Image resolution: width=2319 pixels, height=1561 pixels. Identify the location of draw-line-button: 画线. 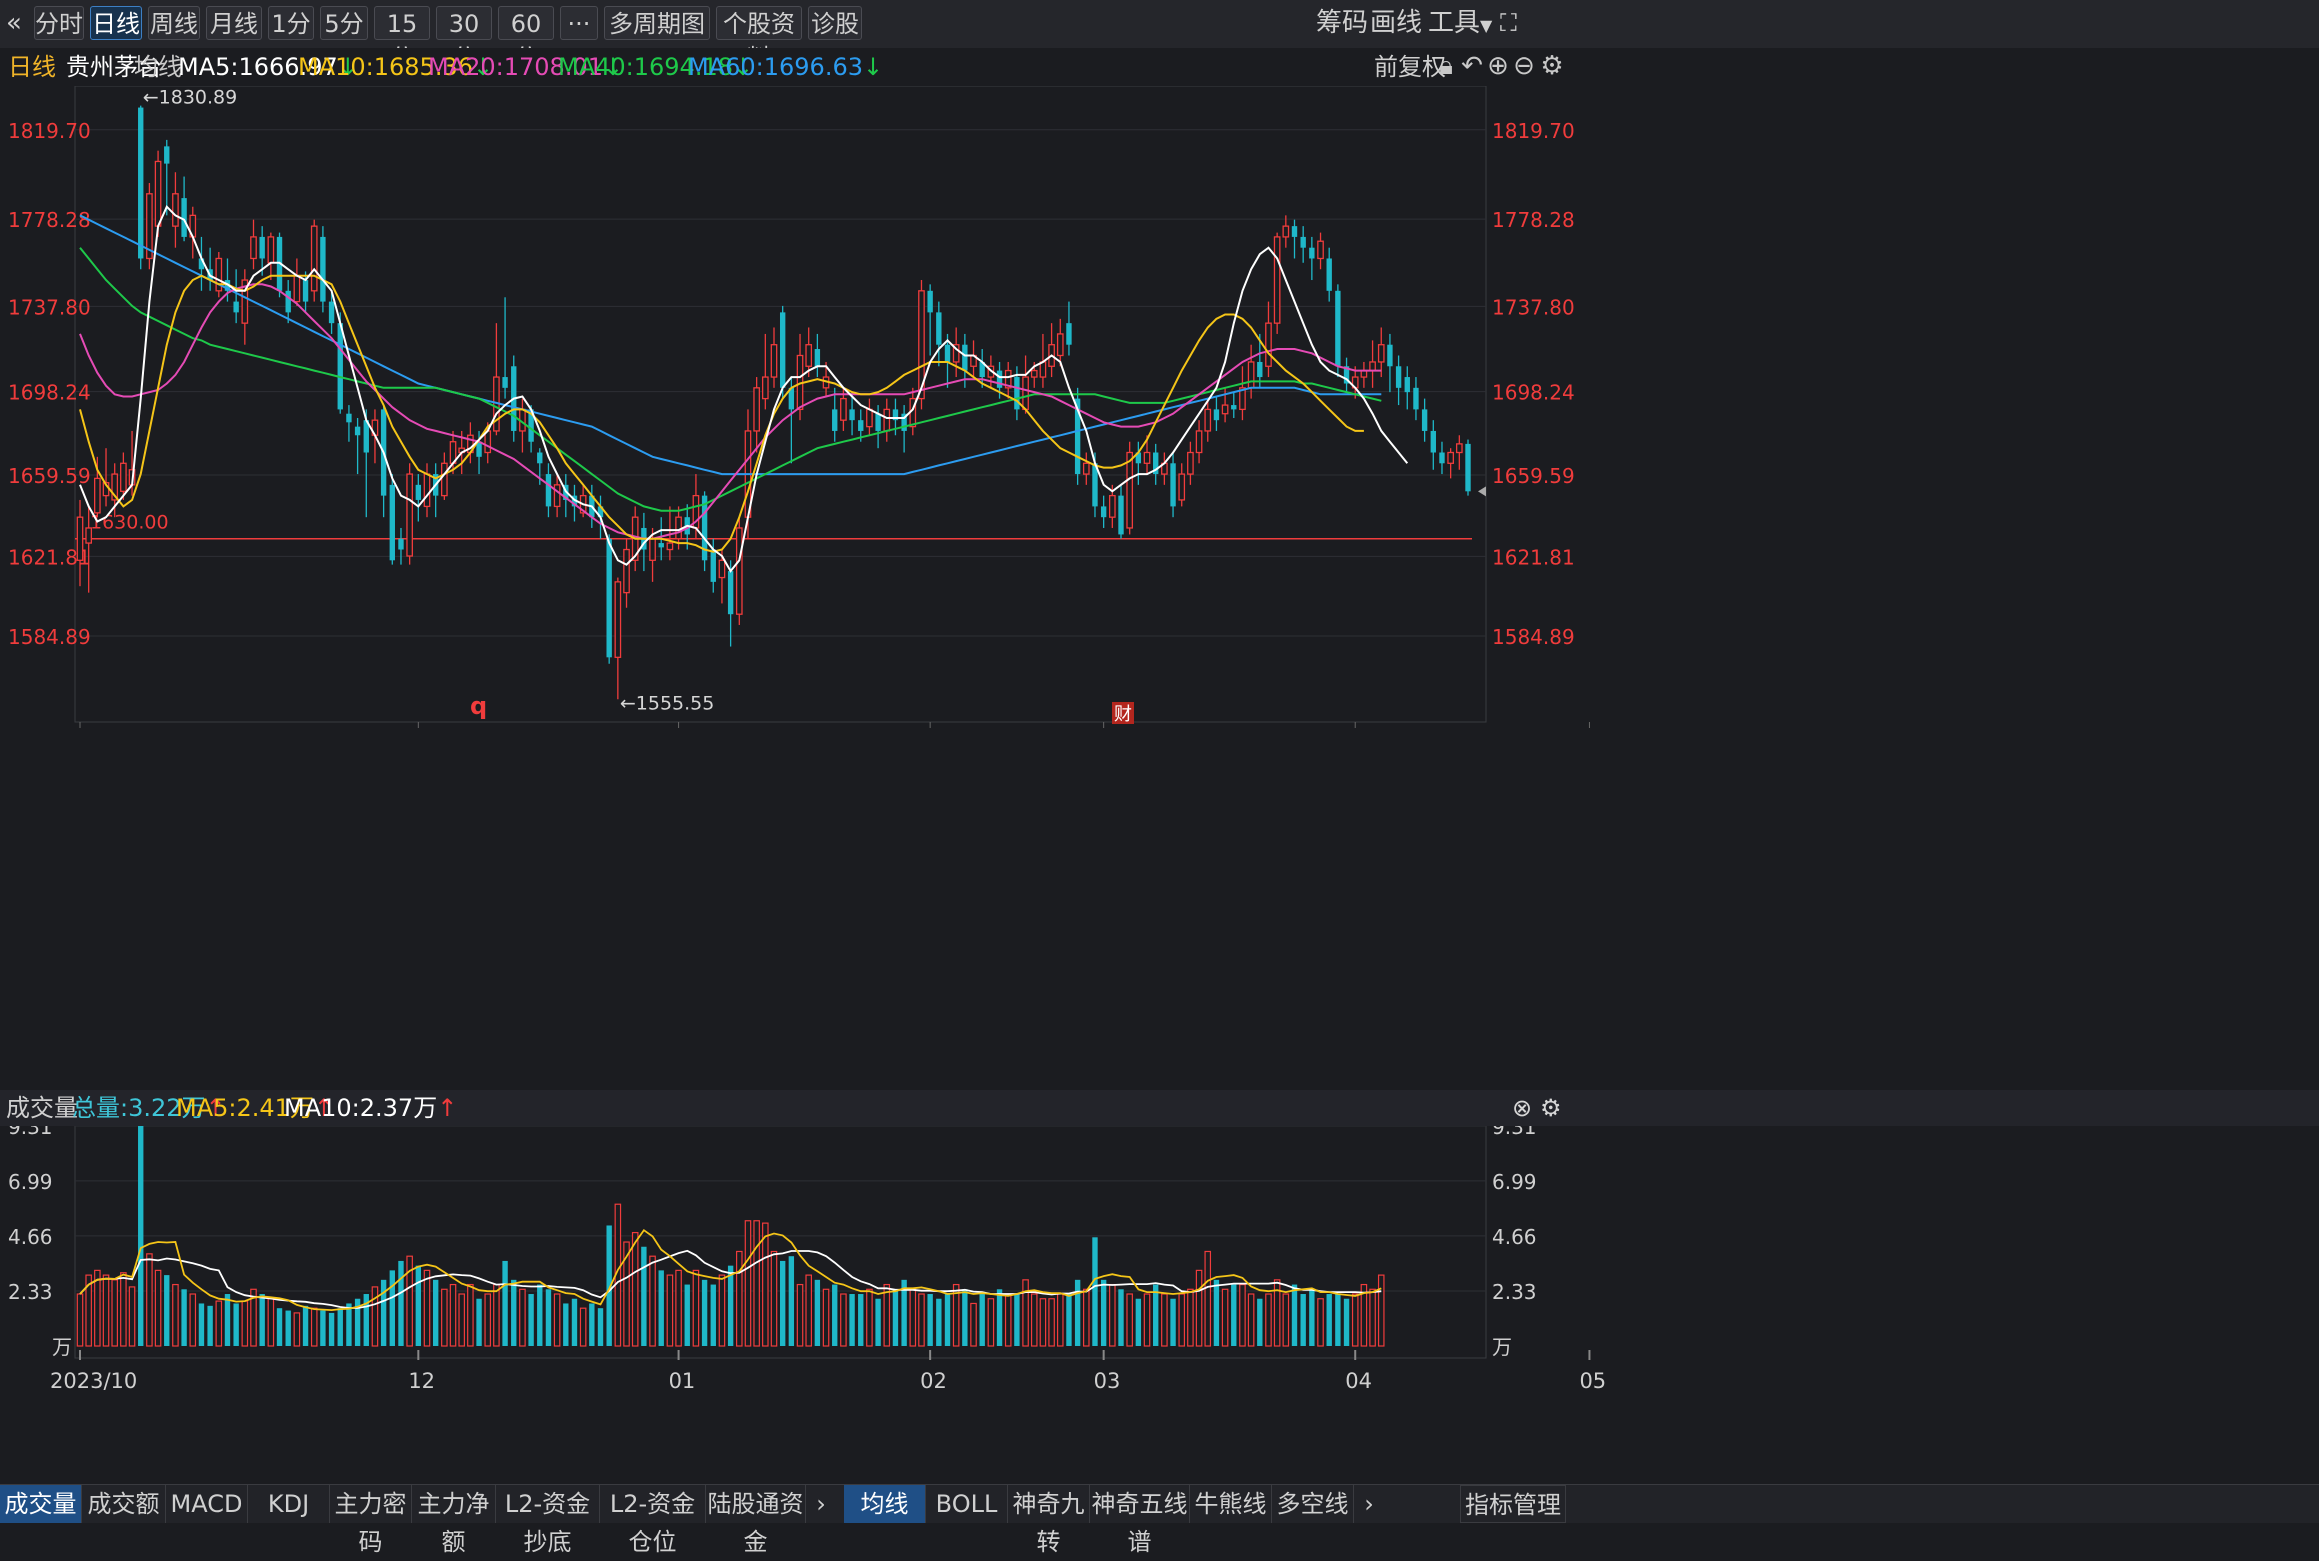
(1396, 23).